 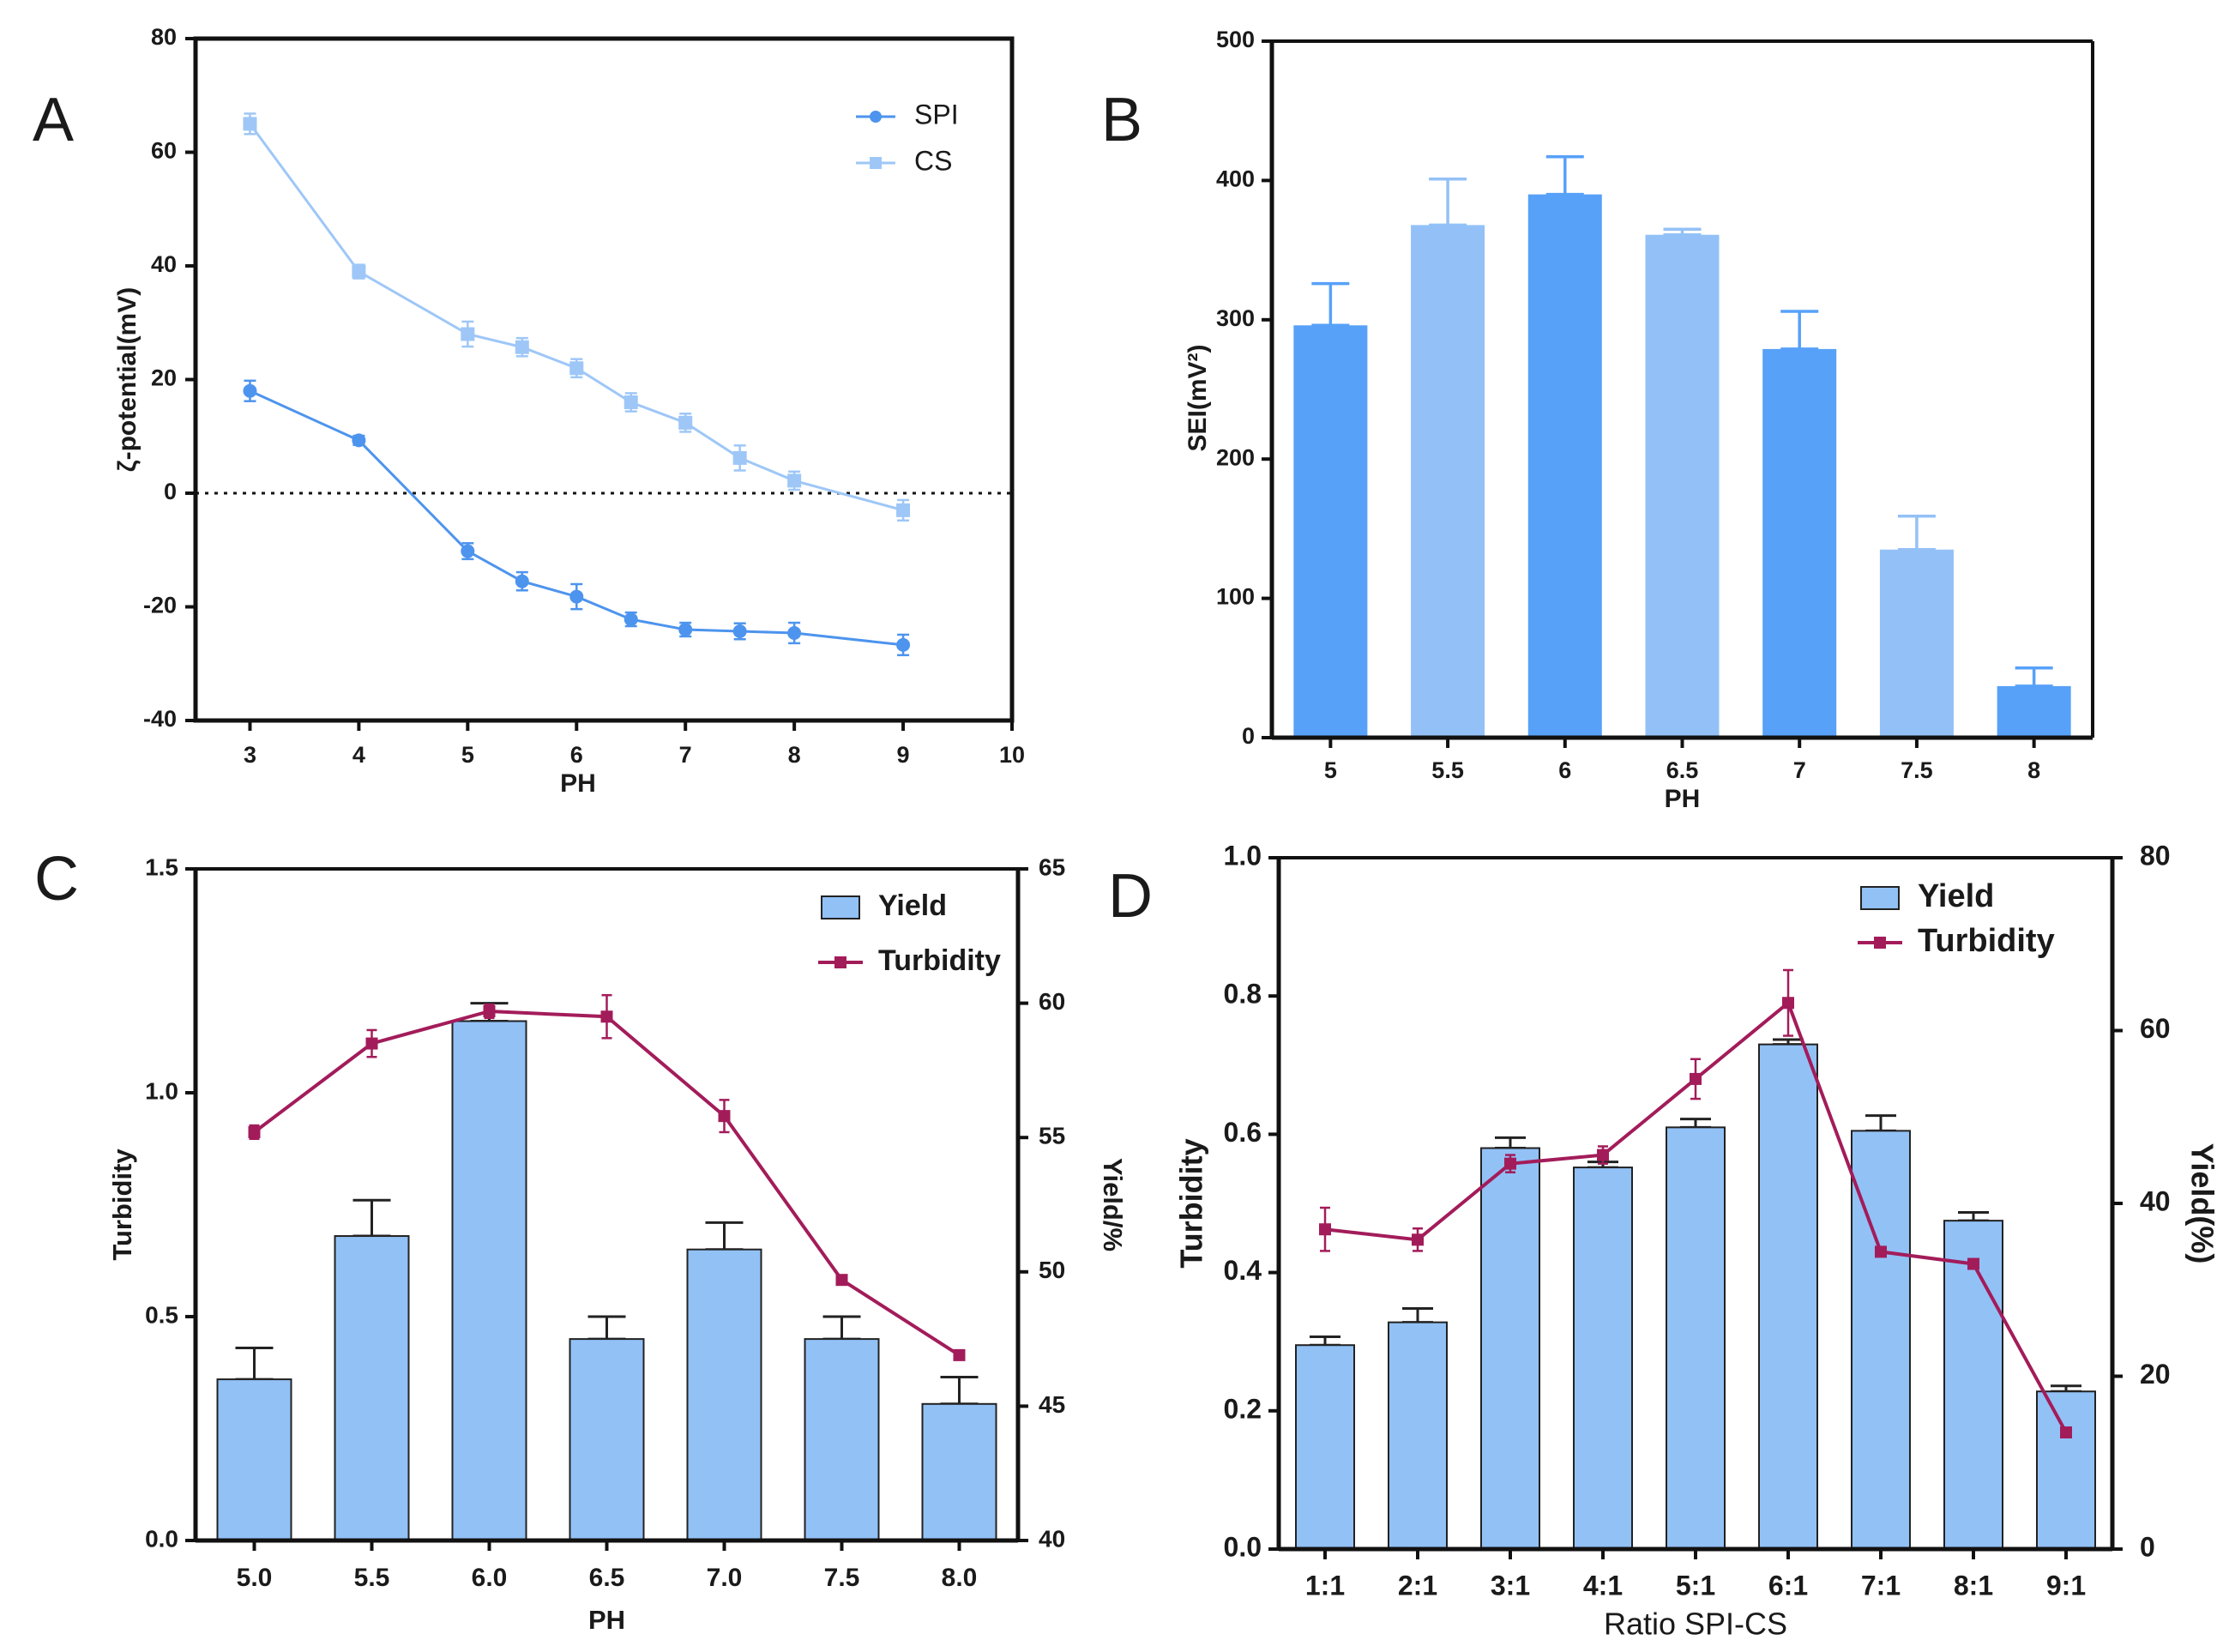 I want to click on panel-b-xtick-label: 7.5, so click(x=1917, y=770).